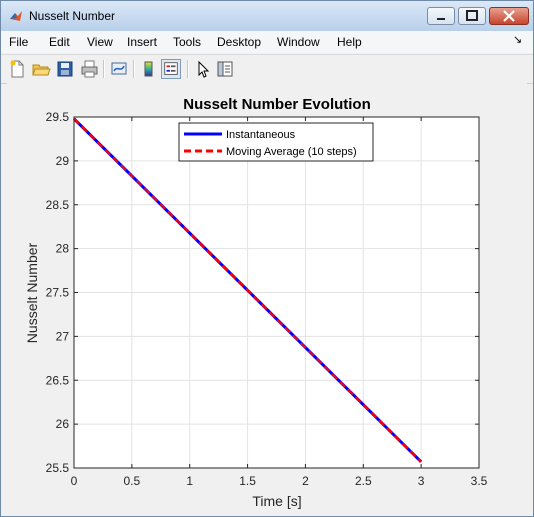  What do you see at coordinates (247, 481) in the screenshot?
I see `x-tick-label: 1.5` at bounding box center [247, 481].